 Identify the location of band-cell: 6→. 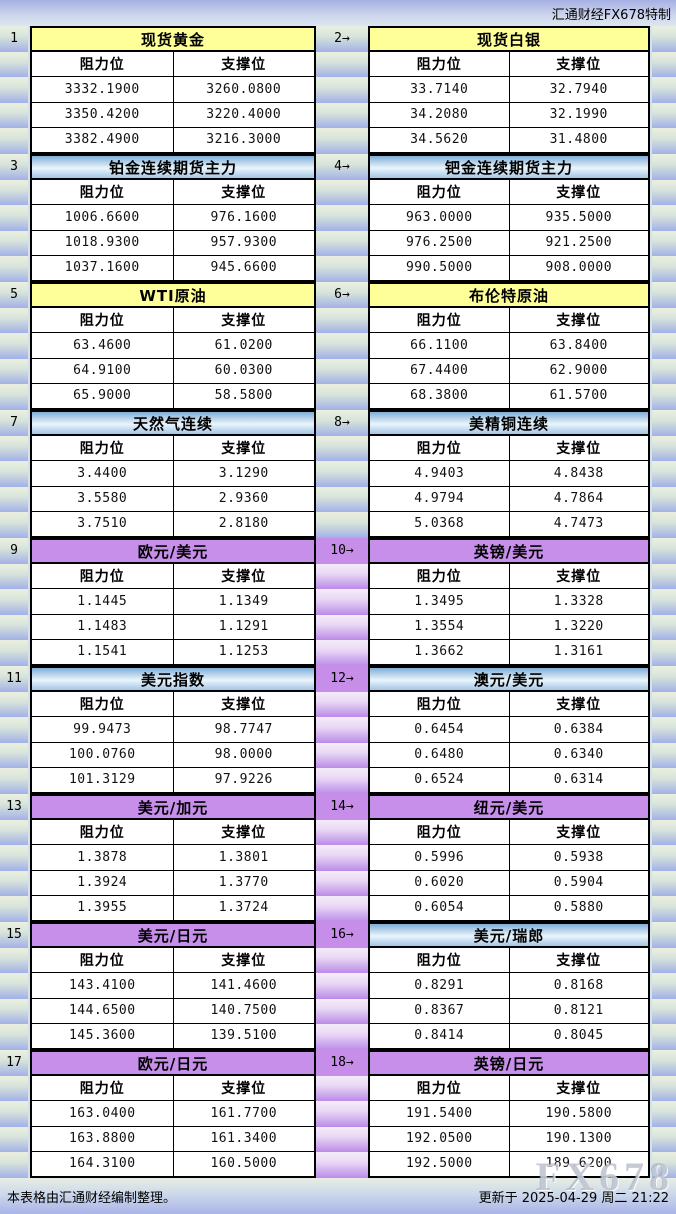
(342, 295).